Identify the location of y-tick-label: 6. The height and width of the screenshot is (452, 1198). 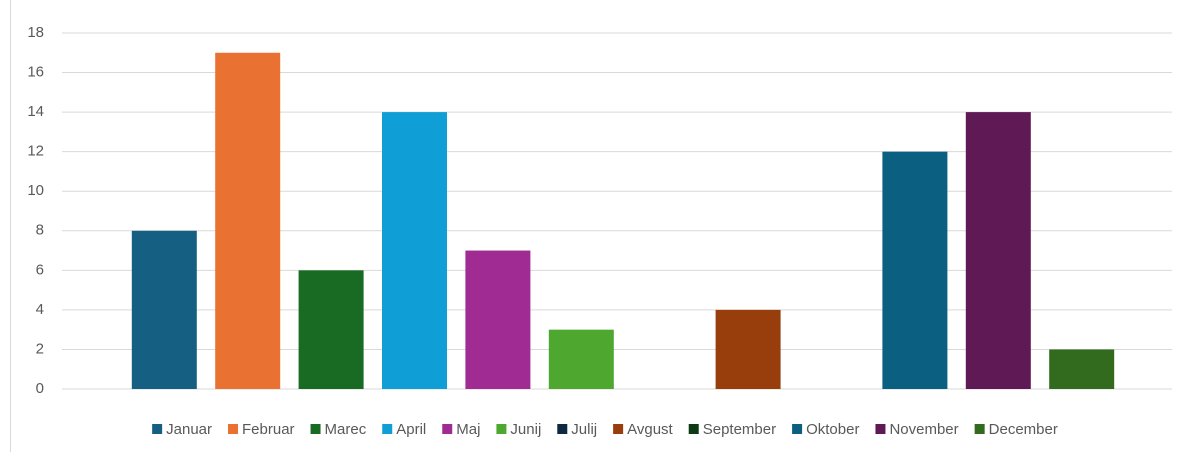
(40, 269).